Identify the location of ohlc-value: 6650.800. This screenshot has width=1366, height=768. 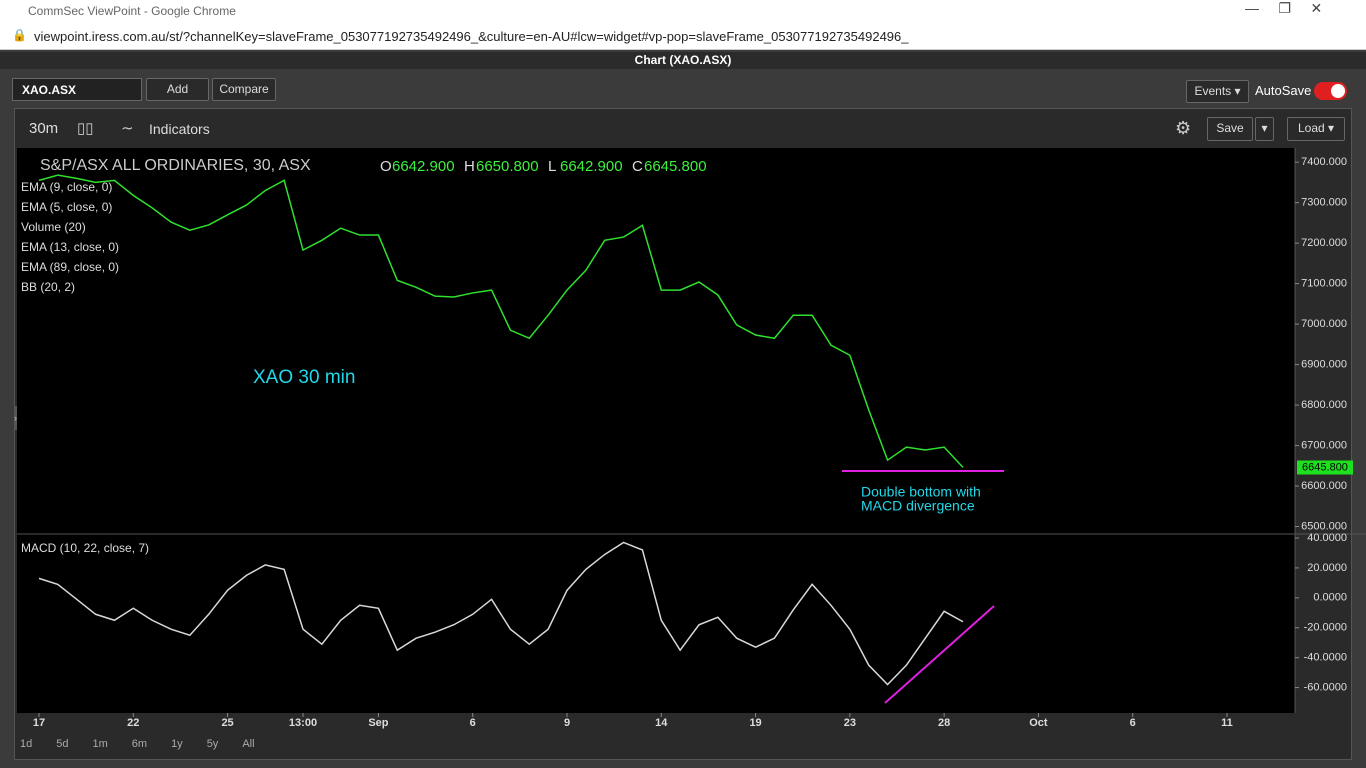
(507, 166).